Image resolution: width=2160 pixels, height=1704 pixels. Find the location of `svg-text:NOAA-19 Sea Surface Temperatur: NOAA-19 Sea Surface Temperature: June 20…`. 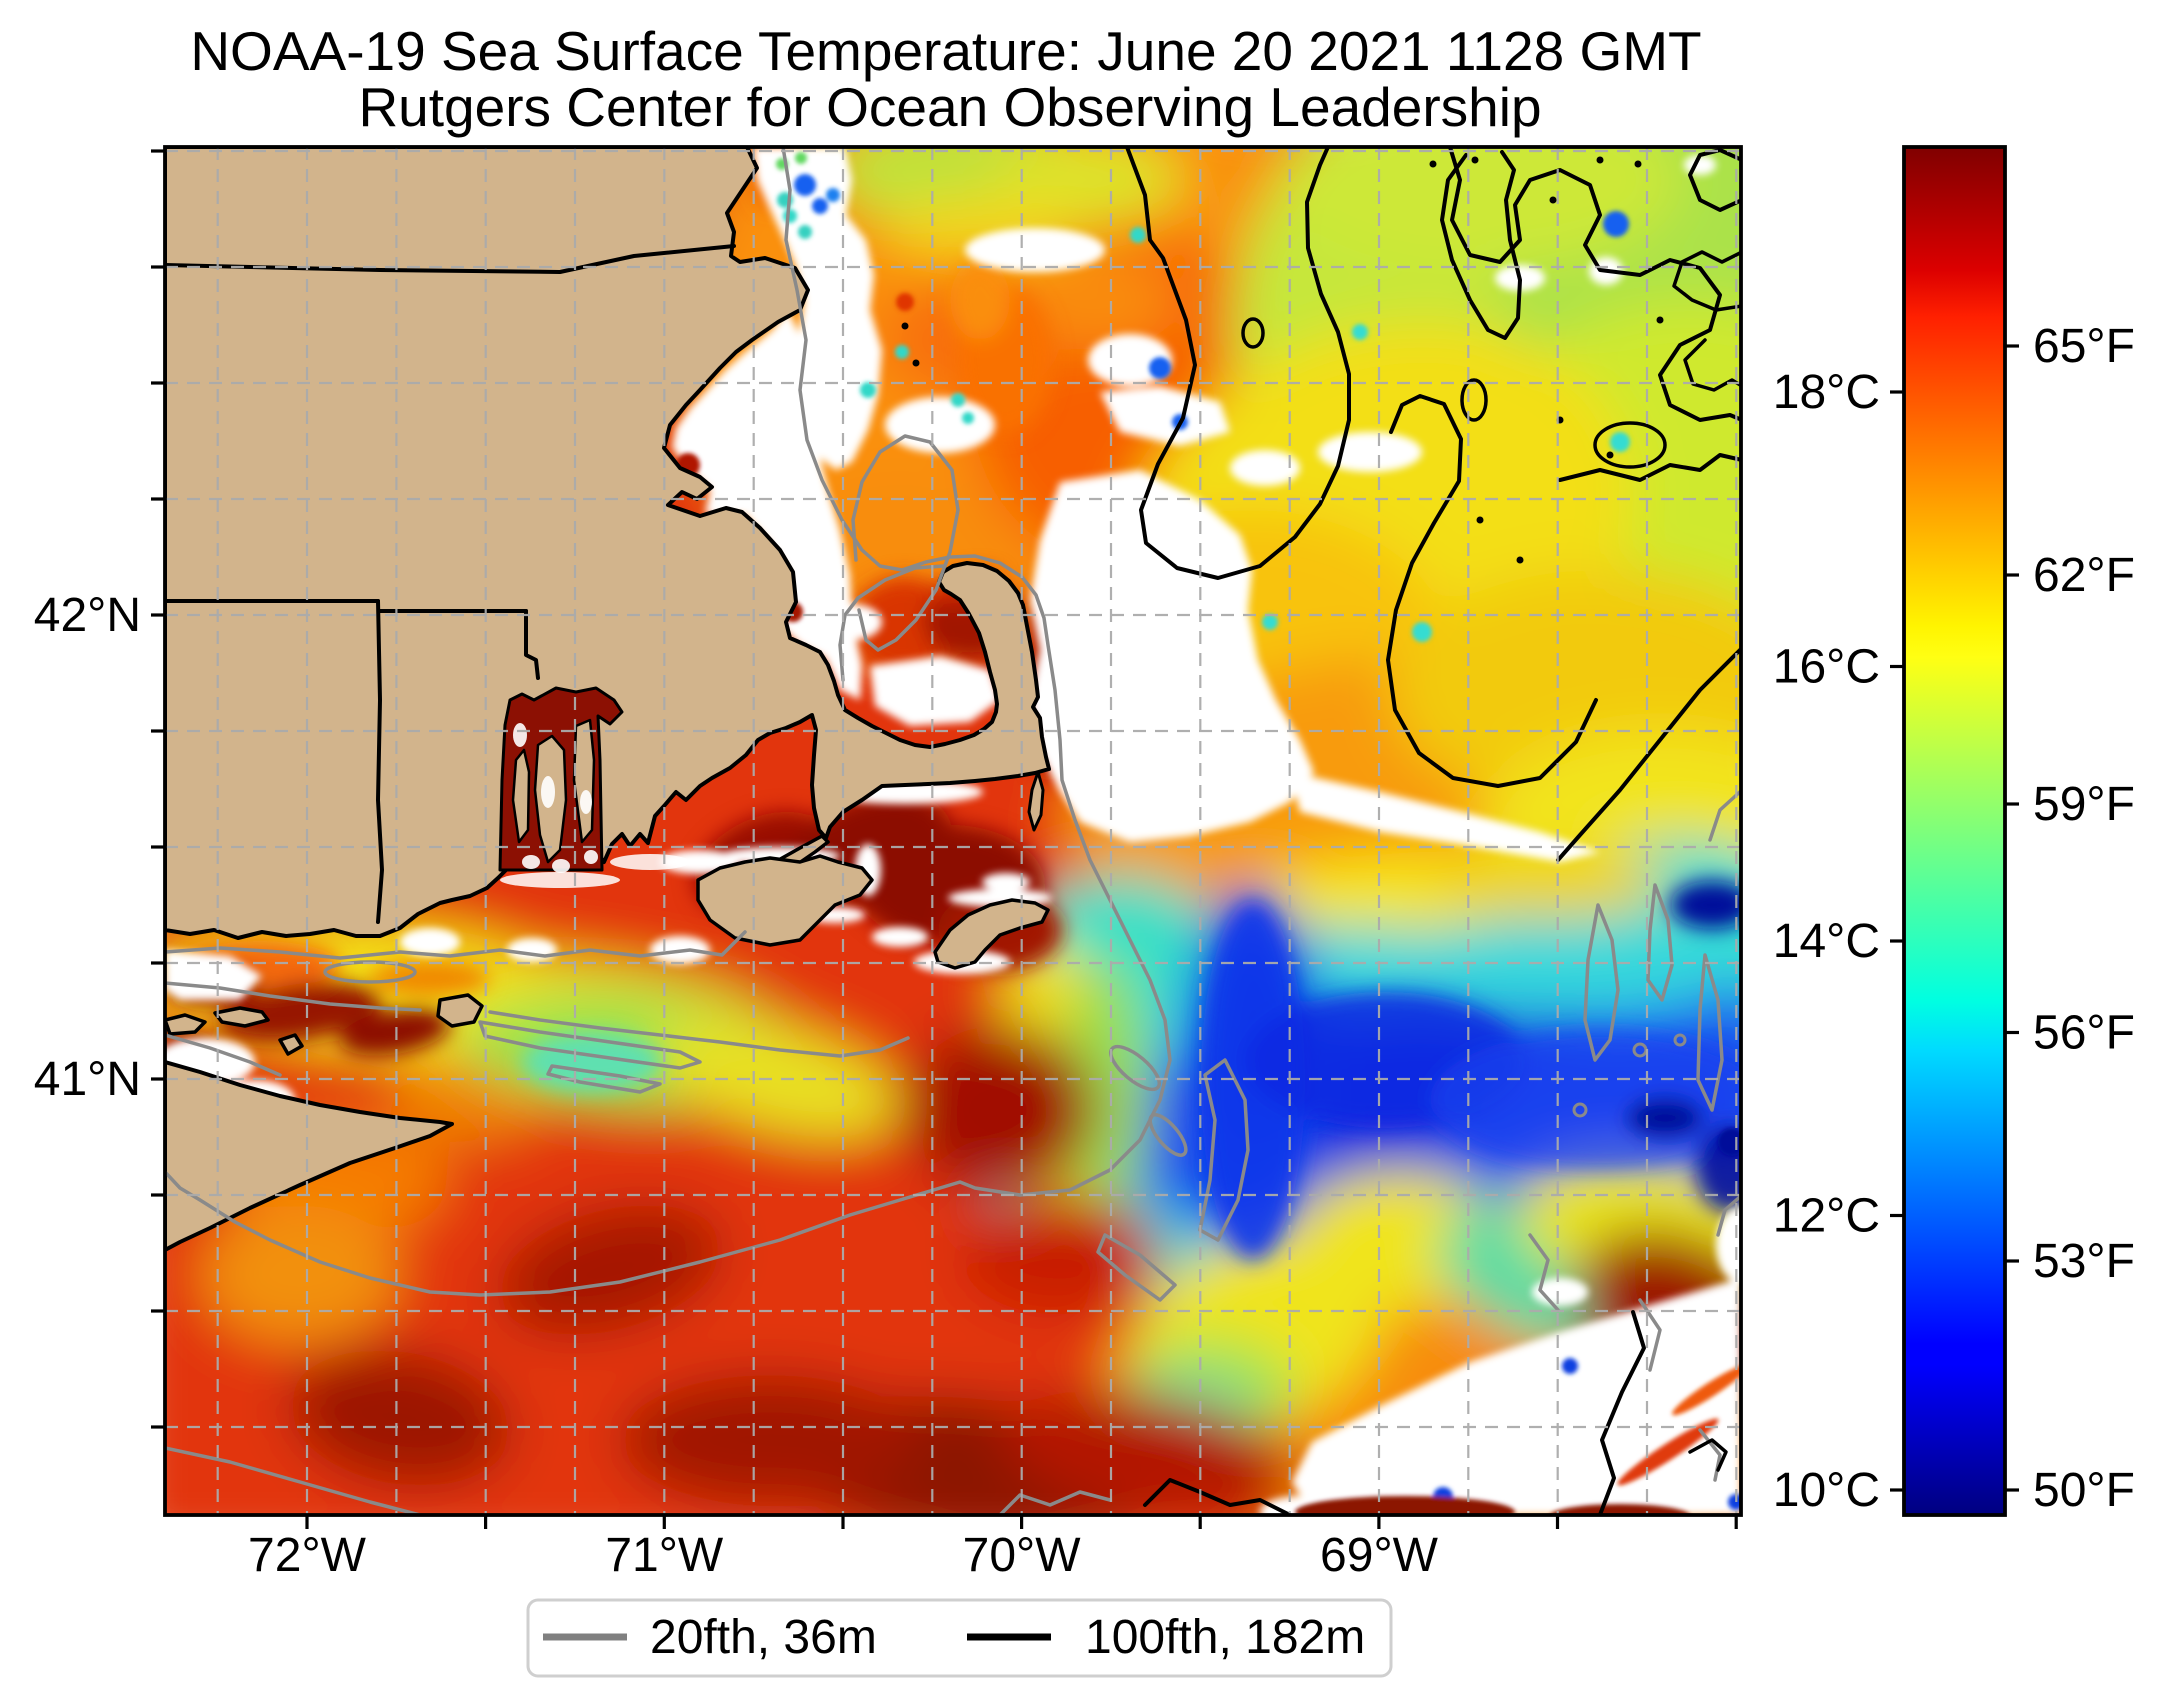

svg-text:NOAA-19 Sea Surface Temperatur: NOAA-19 Sea Surface Temperature: June 20… is located at coordinates (945, 51).